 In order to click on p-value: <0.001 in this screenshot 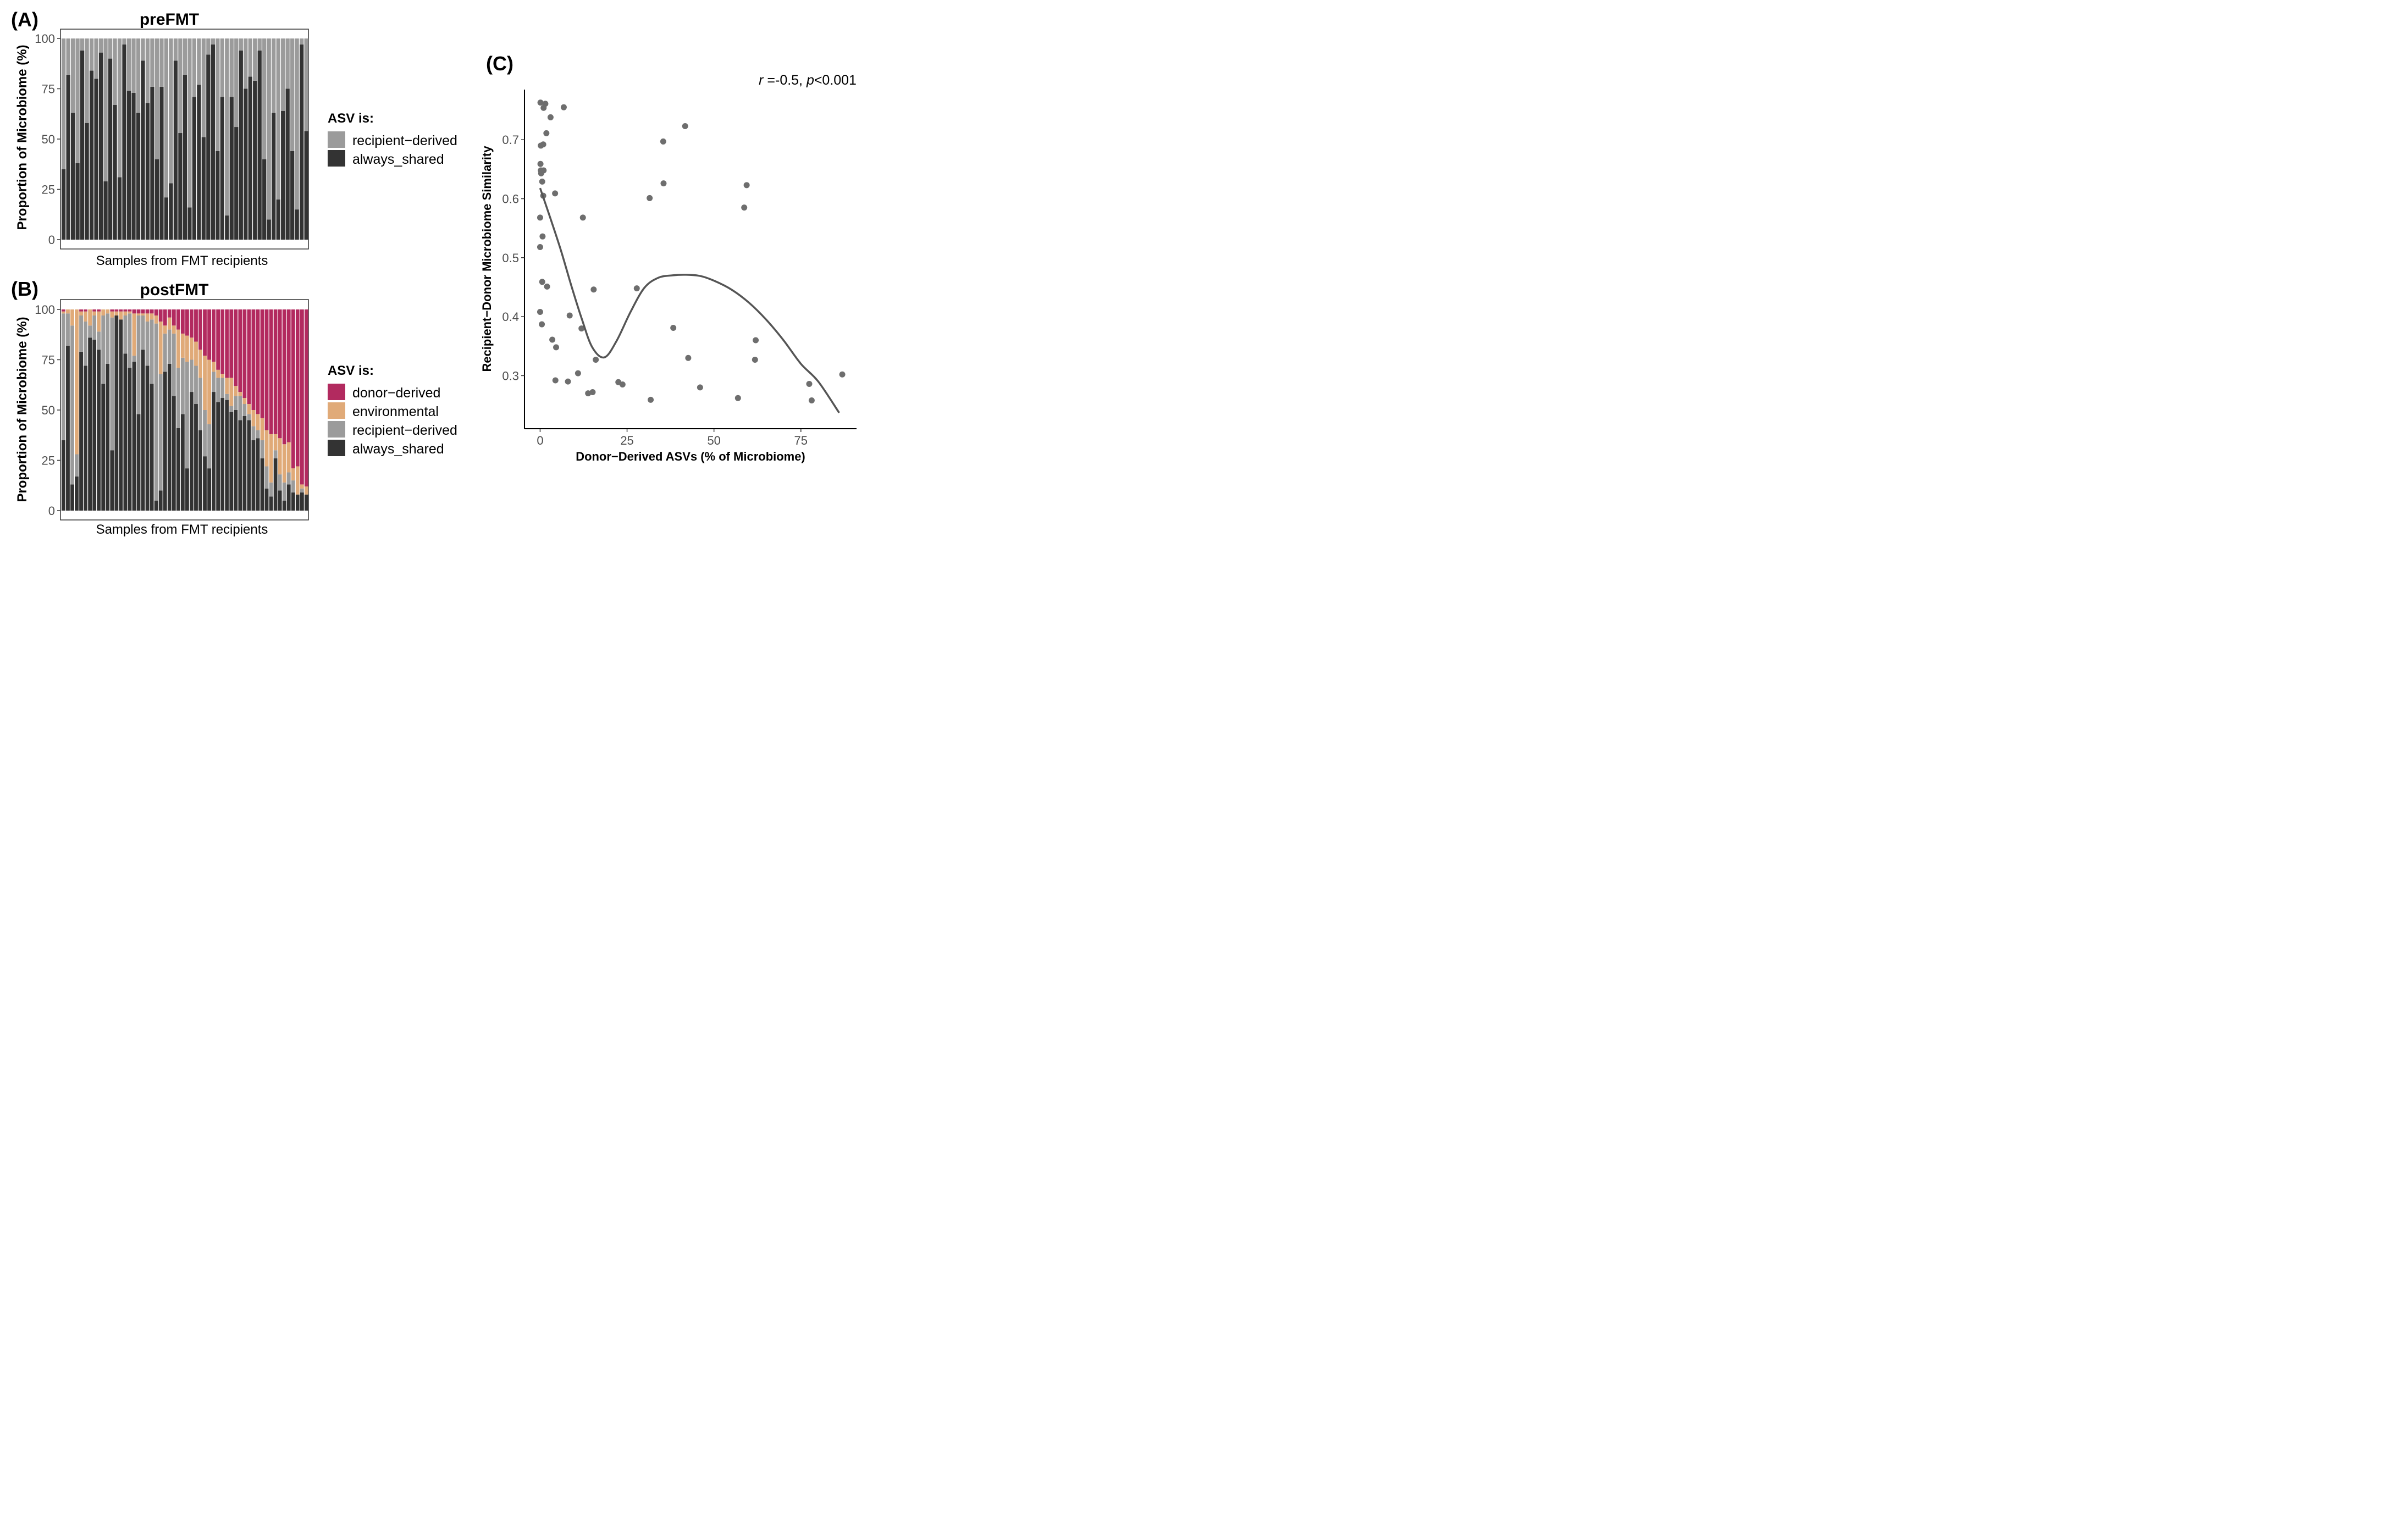, I will do `click(836, 80)`.